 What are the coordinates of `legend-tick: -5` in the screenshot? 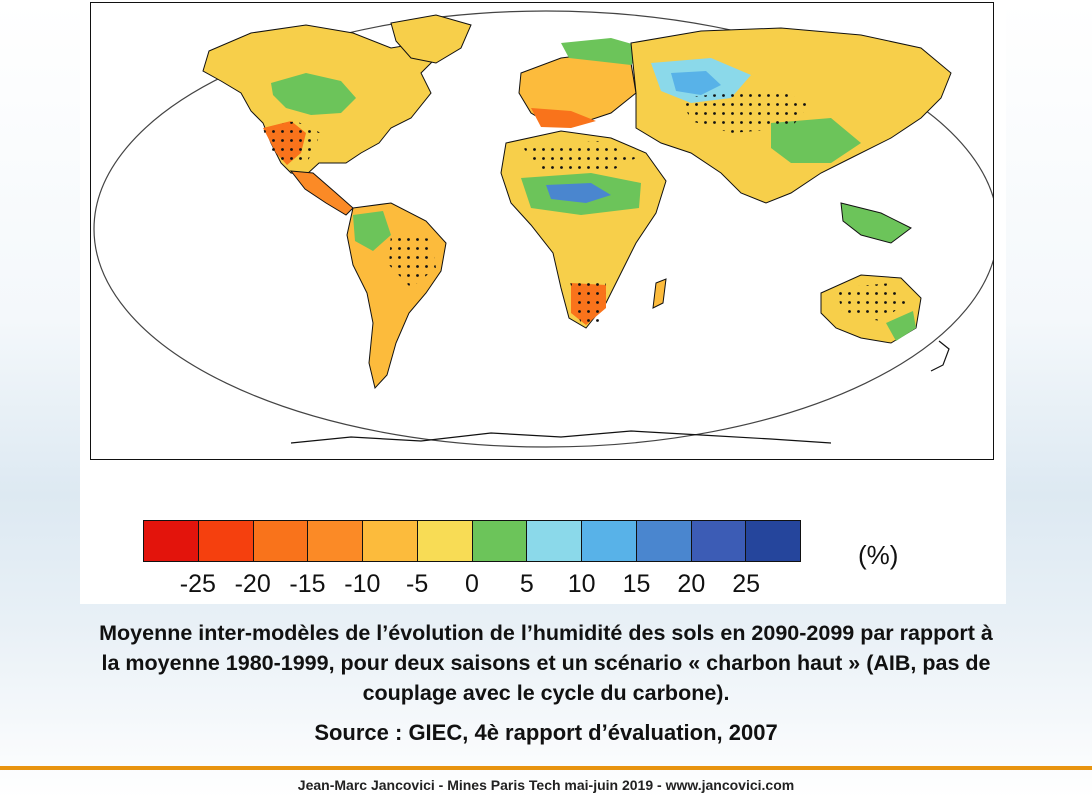 It's located at (417, 584).